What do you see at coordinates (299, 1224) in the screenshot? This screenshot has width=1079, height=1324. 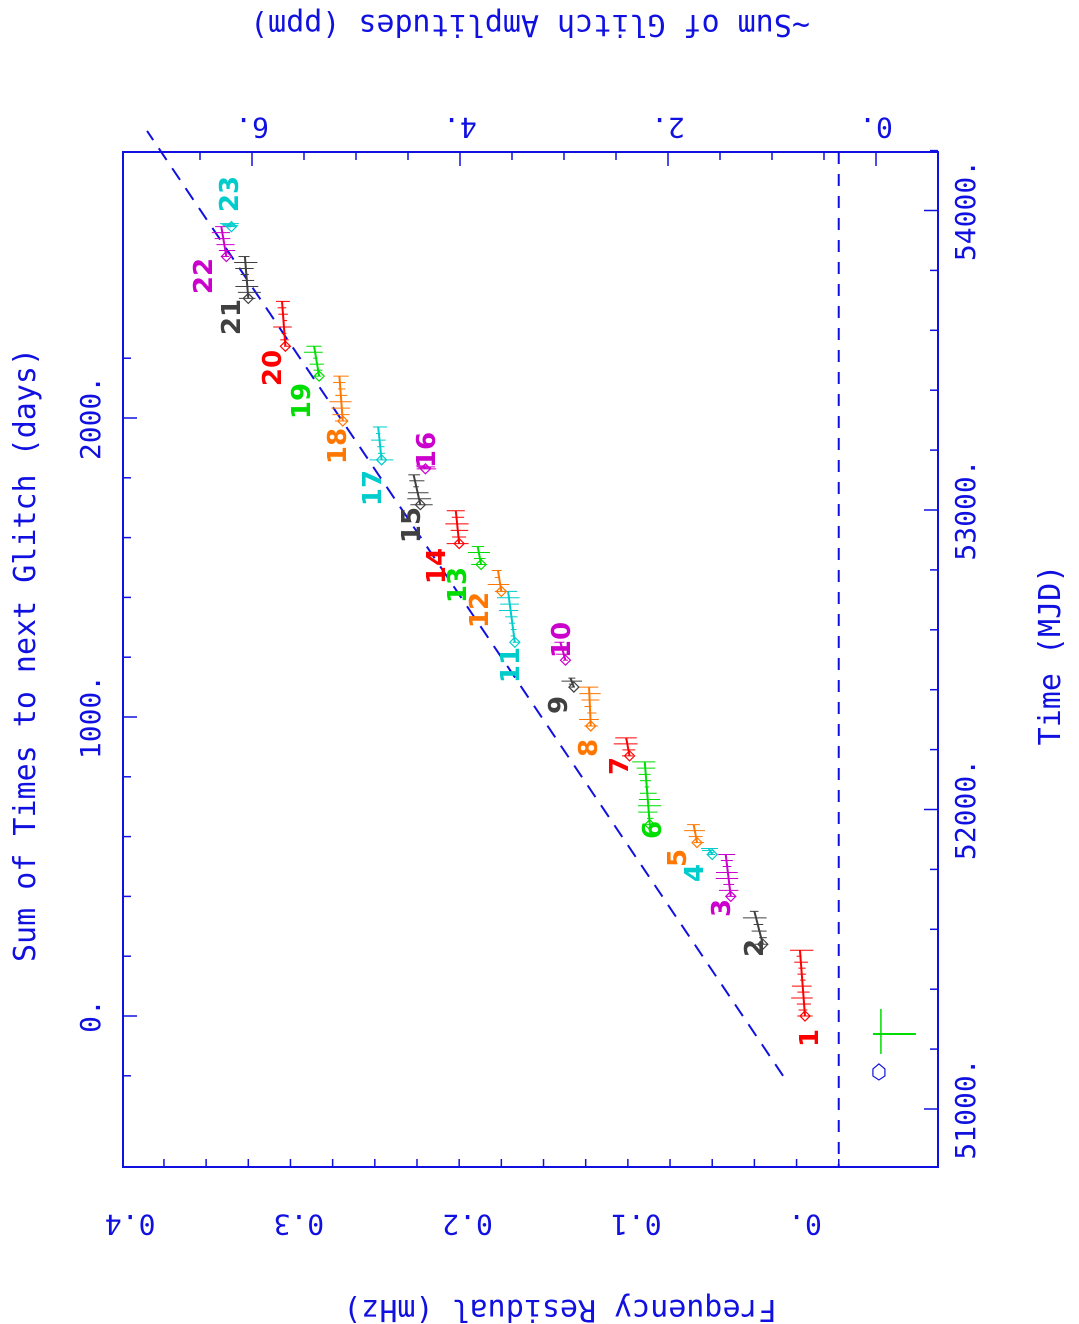 I see `bottom-tick-label: 0.3` at bounding box center [299, 1224].